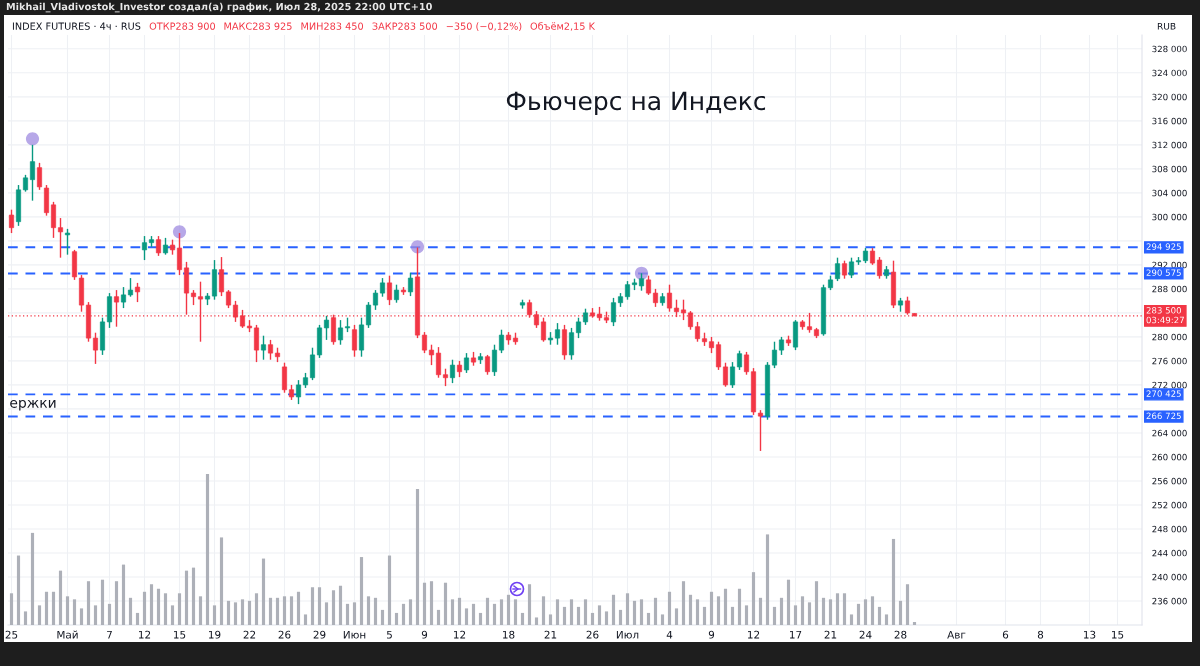 The height and width of the screenshot is (666, 1200). Describe the element at coordinates (1169, 361) in the screenshot. I see `y-tick-label: 276 000` at that location.